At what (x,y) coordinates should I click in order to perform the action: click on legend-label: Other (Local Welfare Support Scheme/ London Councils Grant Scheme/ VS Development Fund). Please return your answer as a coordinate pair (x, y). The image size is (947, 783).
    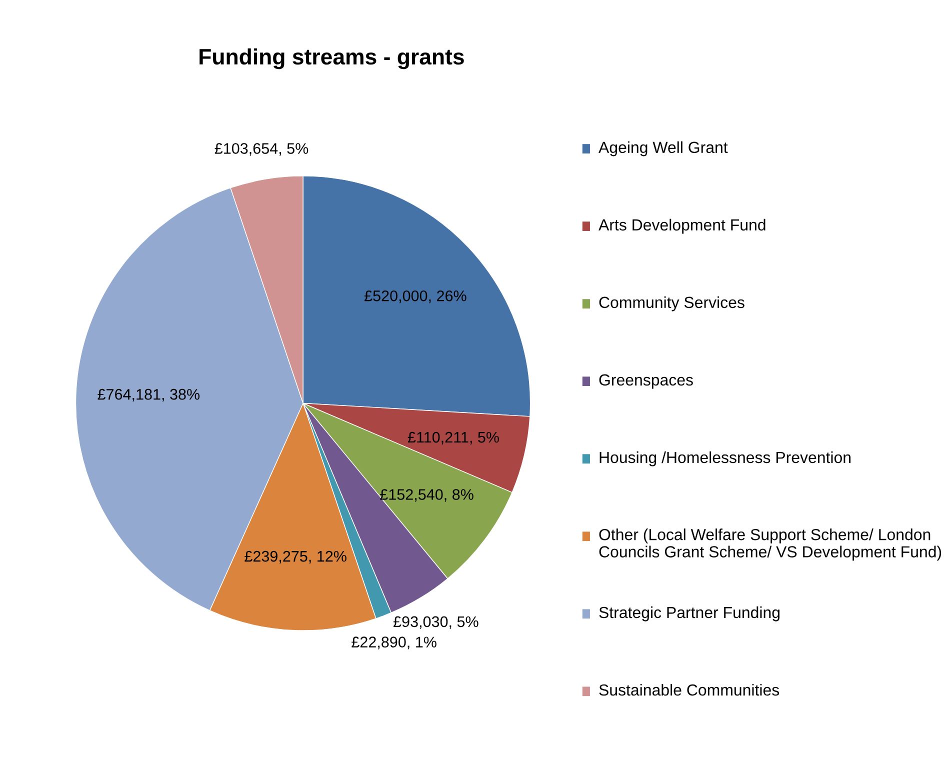
    Looking at the image, I should click on (770, 544).